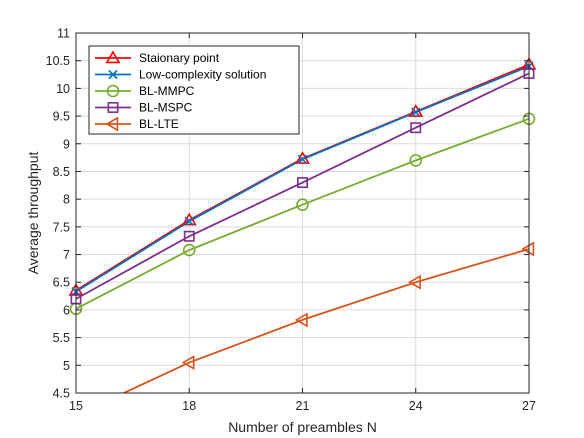  What do you see at coordinates (137, 124) in the screenshot?
I see `legend-item: BL-LTE` at bounding box center [137, 124].